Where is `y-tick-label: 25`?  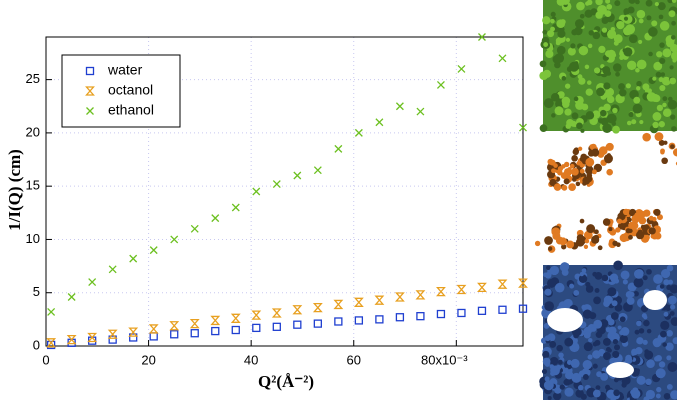
y-tick-label: 25 is located at coordinates (33, 78).